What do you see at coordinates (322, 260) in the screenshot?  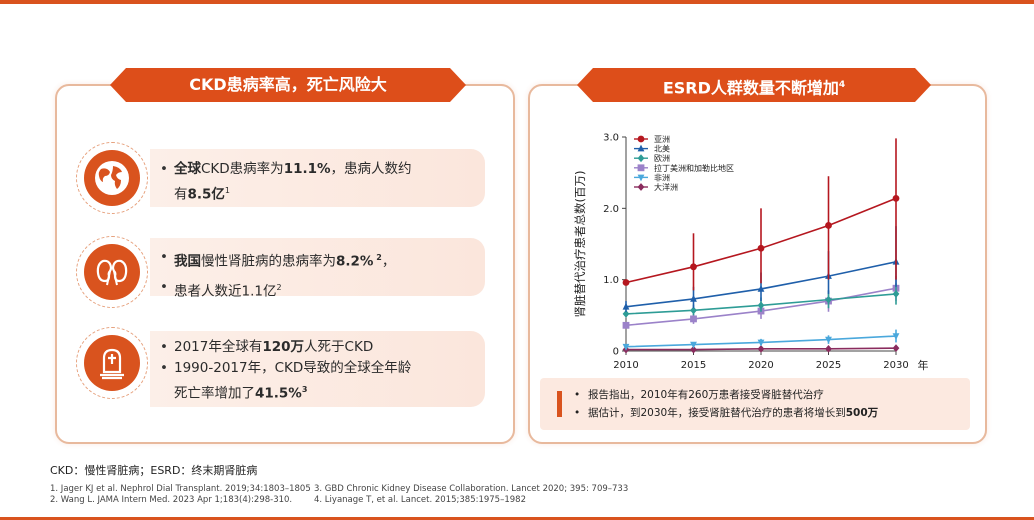 I see `card2-line1: 我国慢性肾脏病的患病率为8.2% 2，` at bounding box center [322, 260].